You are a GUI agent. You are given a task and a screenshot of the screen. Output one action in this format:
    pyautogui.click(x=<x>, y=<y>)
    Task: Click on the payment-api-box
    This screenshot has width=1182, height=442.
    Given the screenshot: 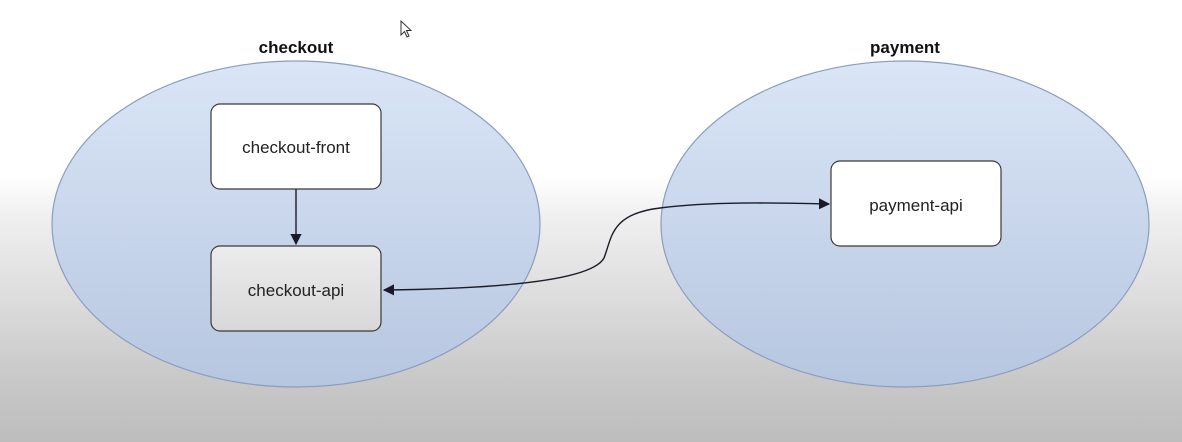 What is the action you would take?
    pyautogui.click(x=916, y=203)
    